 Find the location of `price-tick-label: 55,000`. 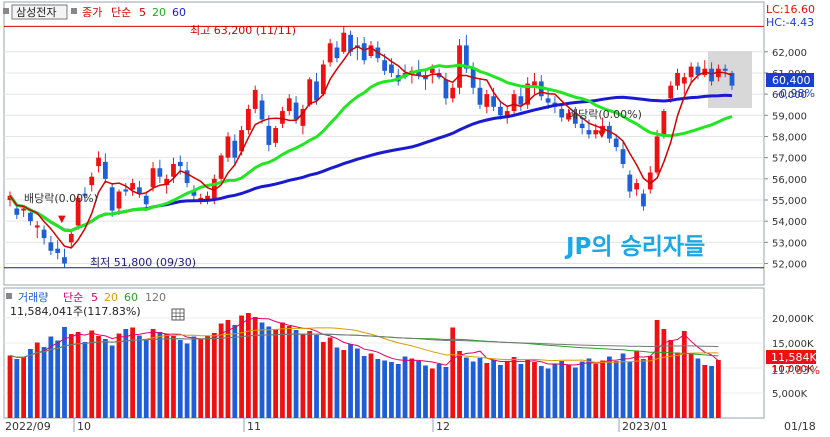

price-tick-label: 55,000 is located at coordinates (789, 201).